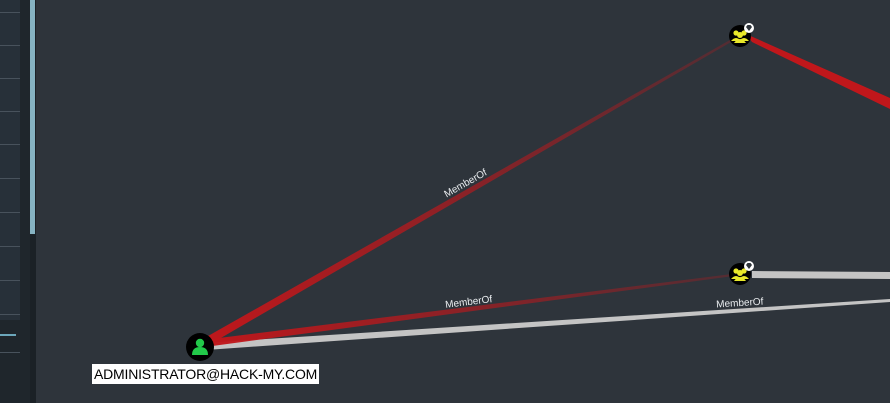 This screenshot has height=403, width=890. I want to click on left-sidebar-panel, so click(18, 201).